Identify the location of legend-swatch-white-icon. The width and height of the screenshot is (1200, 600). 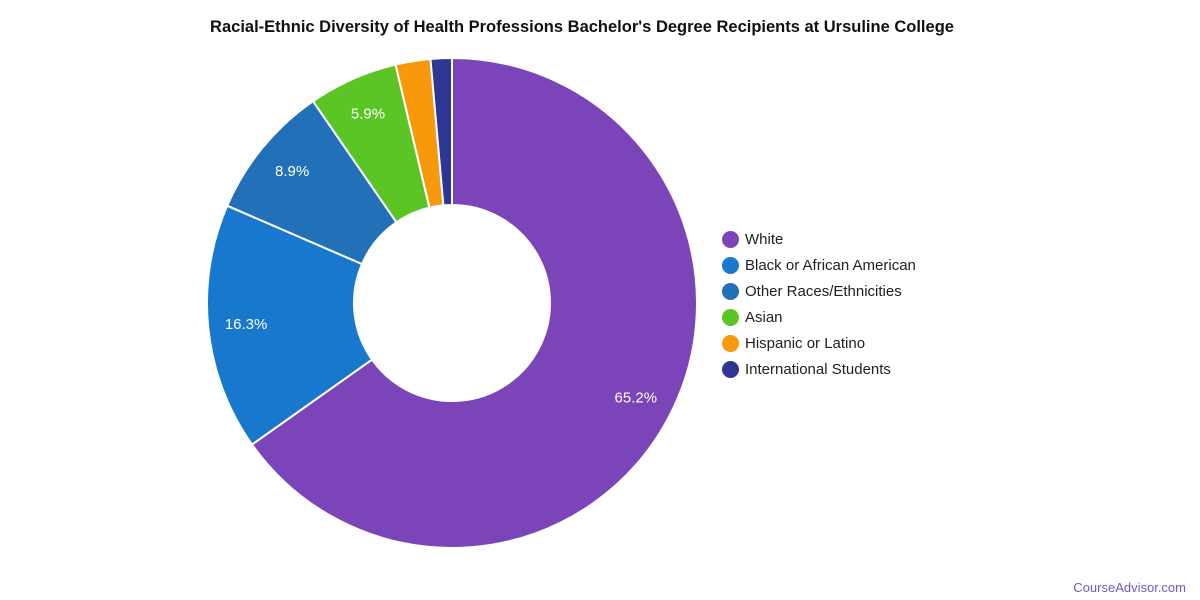
(730, 239).